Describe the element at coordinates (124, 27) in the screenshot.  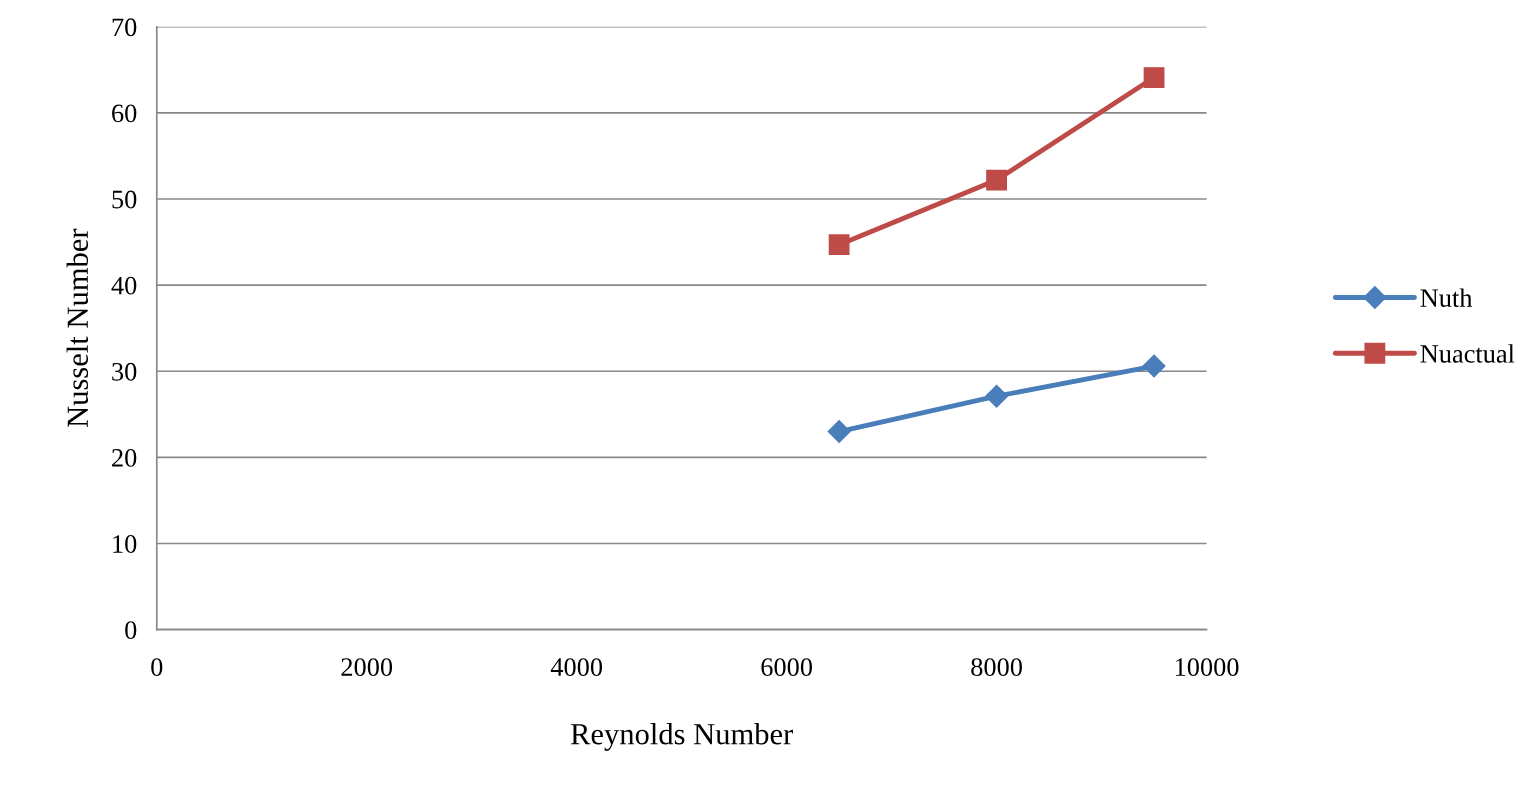
I see `y-tick-label: 70` at that location.